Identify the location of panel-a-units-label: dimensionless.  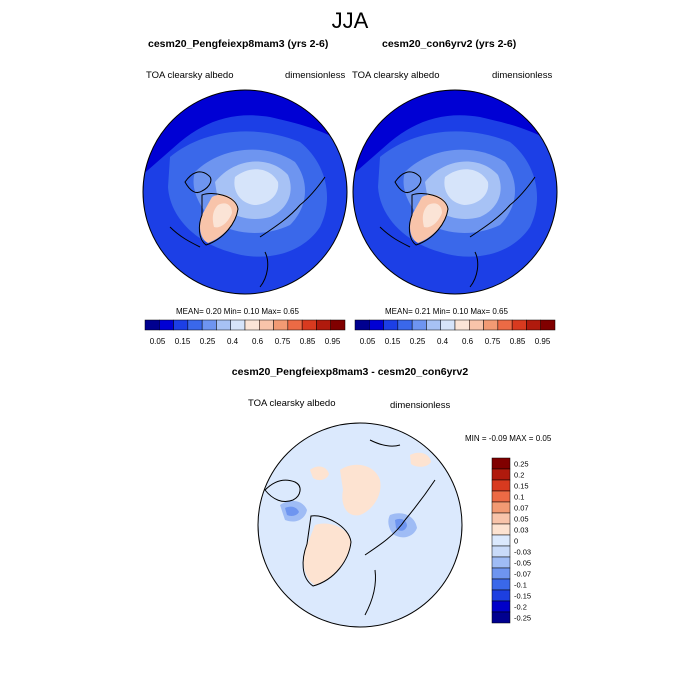
(315, 75).